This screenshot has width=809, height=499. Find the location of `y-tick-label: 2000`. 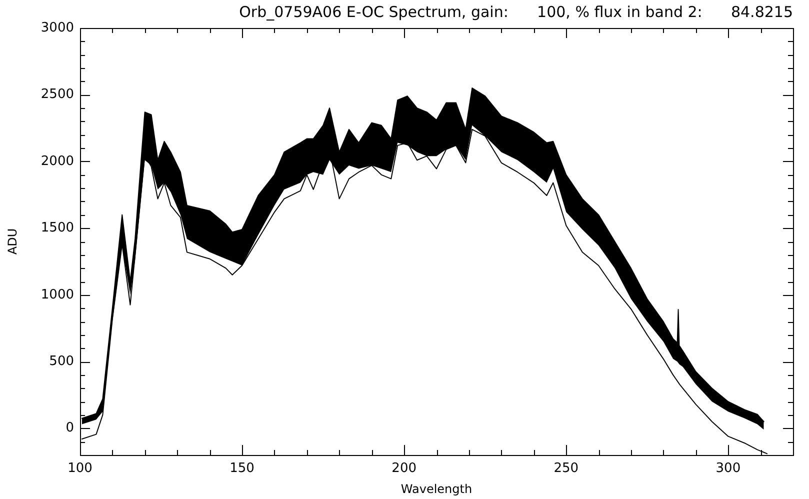

y-tick-label: 2000 is located at coordinates (57, 161).